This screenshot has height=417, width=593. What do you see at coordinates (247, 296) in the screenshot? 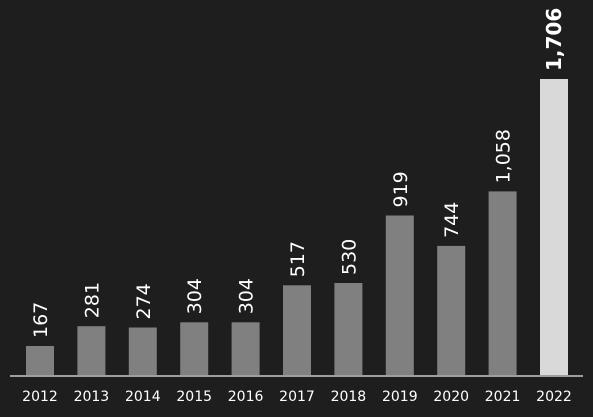
I see `value-label-2016: 304` at bounding box center [247, 296].